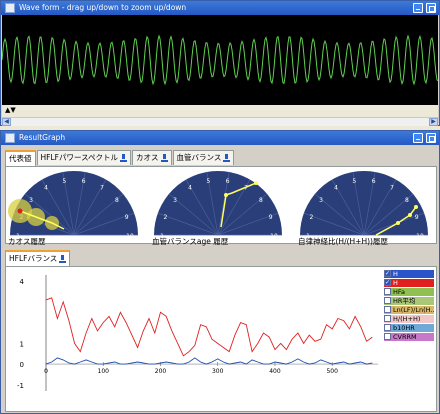  What do you see at coordinates (274, 236) in the screenshot?
I see `gauge-tick-label: 10` at bounding box center [274, 236].